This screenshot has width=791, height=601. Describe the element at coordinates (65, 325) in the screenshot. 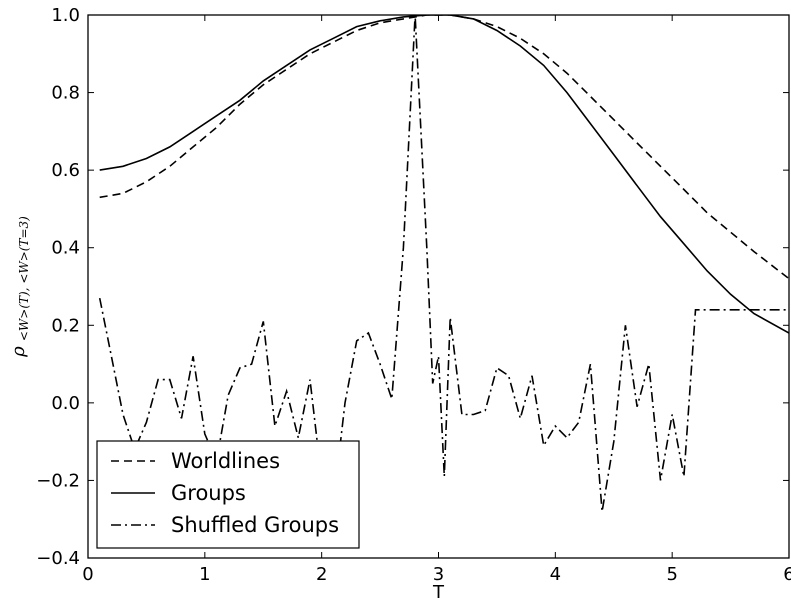

I see `y-tick-label: 0.2` at that location.